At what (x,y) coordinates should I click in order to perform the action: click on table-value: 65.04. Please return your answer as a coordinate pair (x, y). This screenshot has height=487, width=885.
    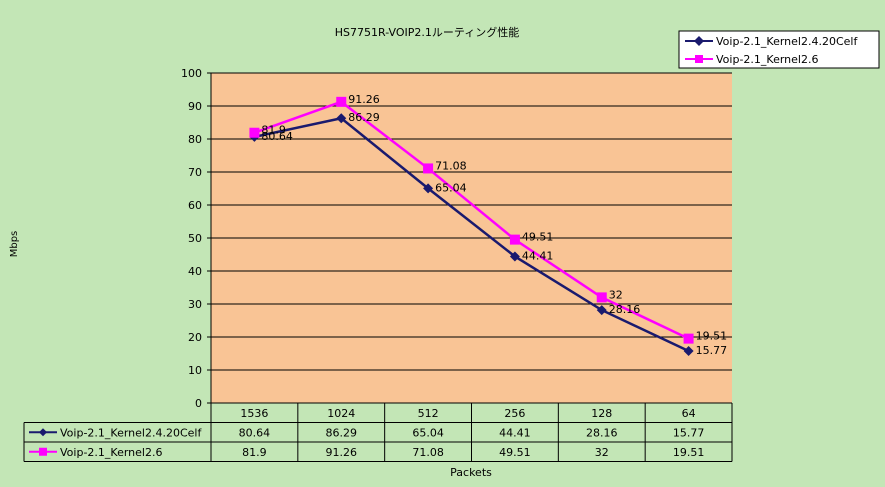
    Looking at the image, I should click on (428, 432).